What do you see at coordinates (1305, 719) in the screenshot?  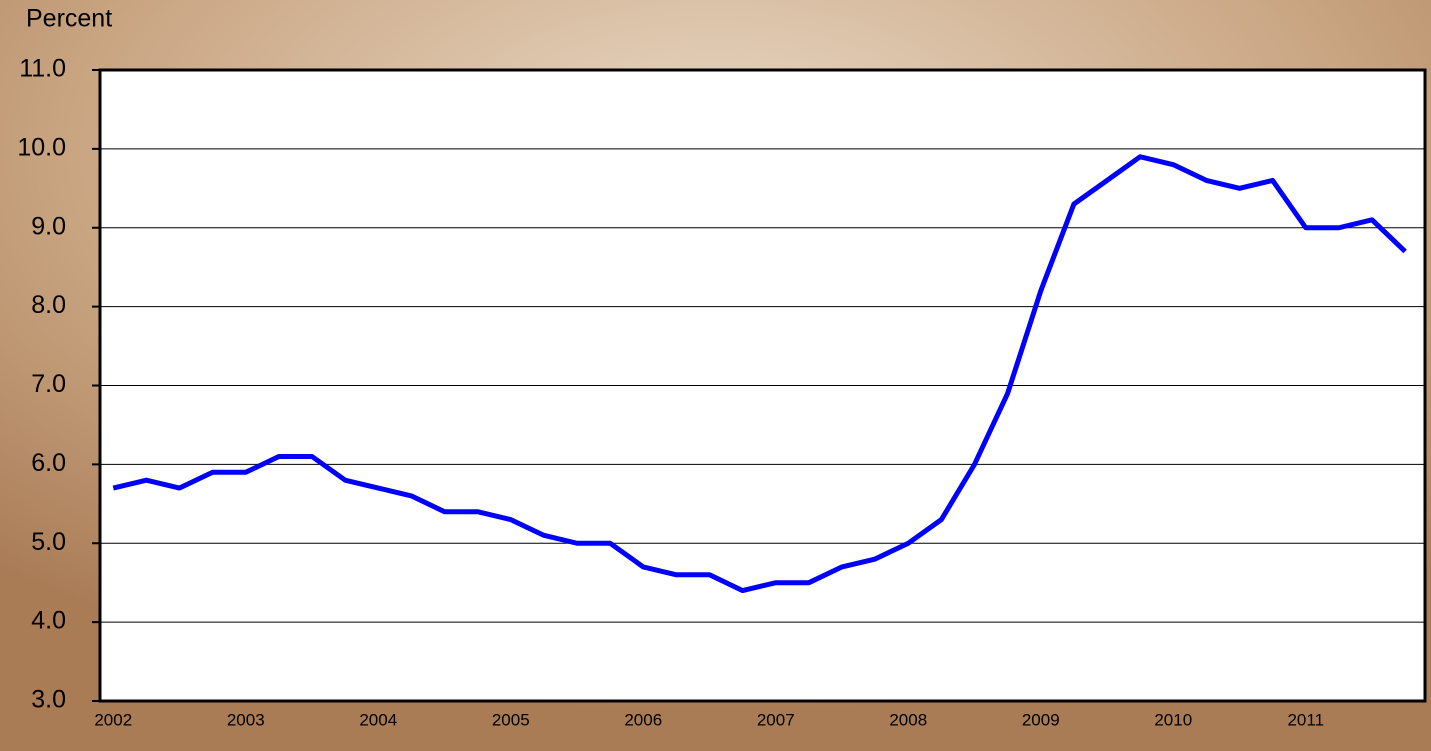 I see `x-tick-label: 2011` at bounding box center [1305, 719].